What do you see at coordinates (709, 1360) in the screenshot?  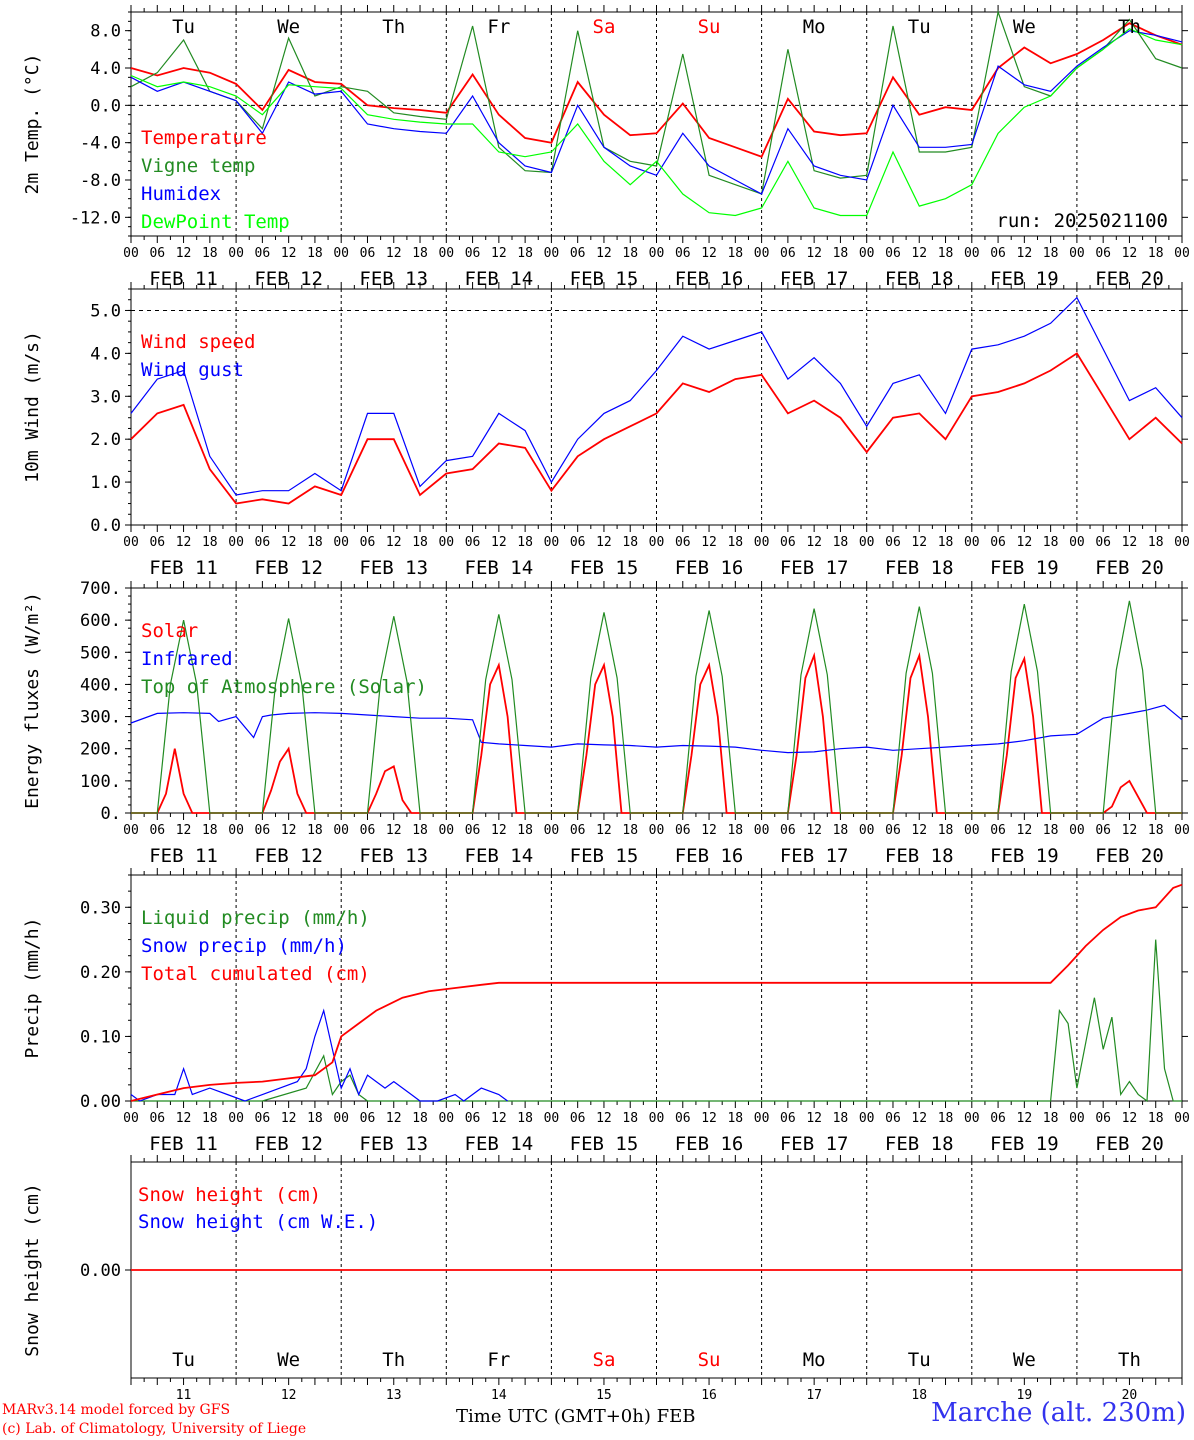 I see `weekday-label-bottom: Su` at bounding box center [709, 1360].